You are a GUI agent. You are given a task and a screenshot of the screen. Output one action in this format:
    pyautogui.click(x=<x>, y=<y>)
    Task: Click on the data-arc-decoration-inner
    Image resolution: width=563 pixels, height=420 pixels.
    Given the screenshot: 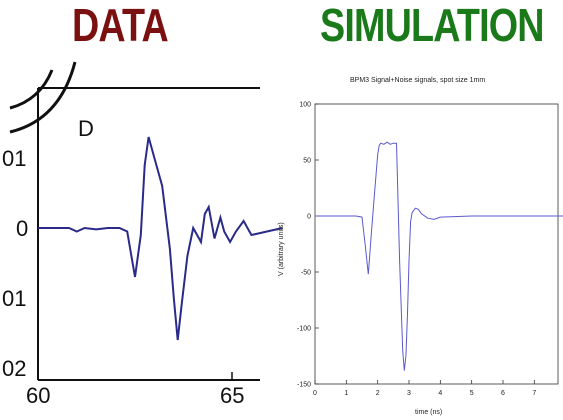 What is the action you would take?
    pyautogui.click(x=31, y=89)
    